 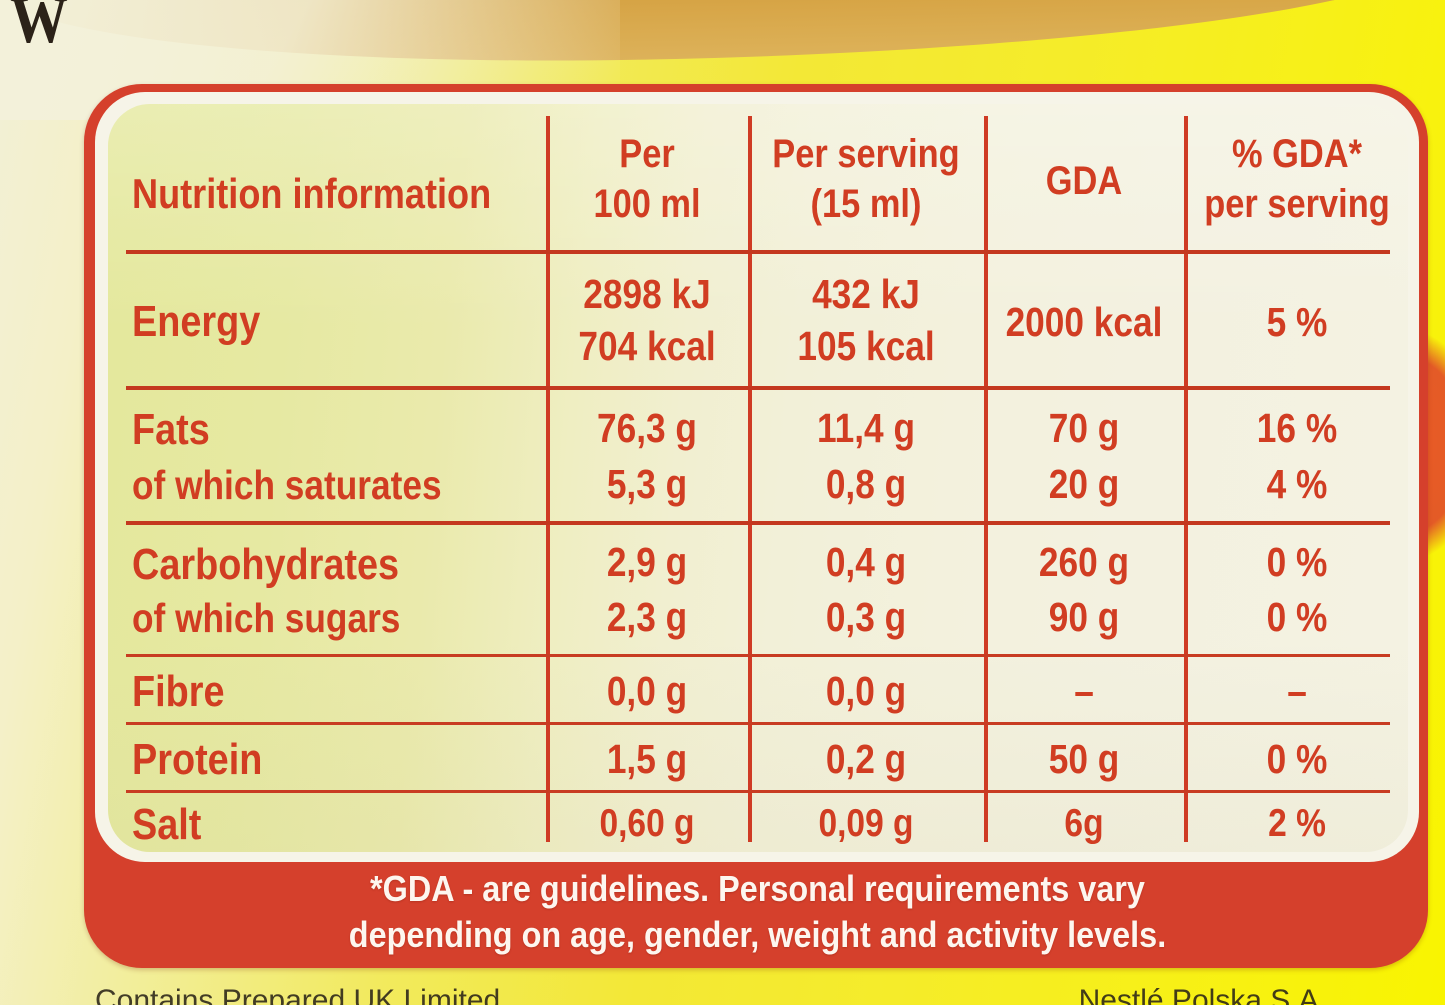 I want to click on fats-pct-gda: 16 %, so click(x=1297, y=428).